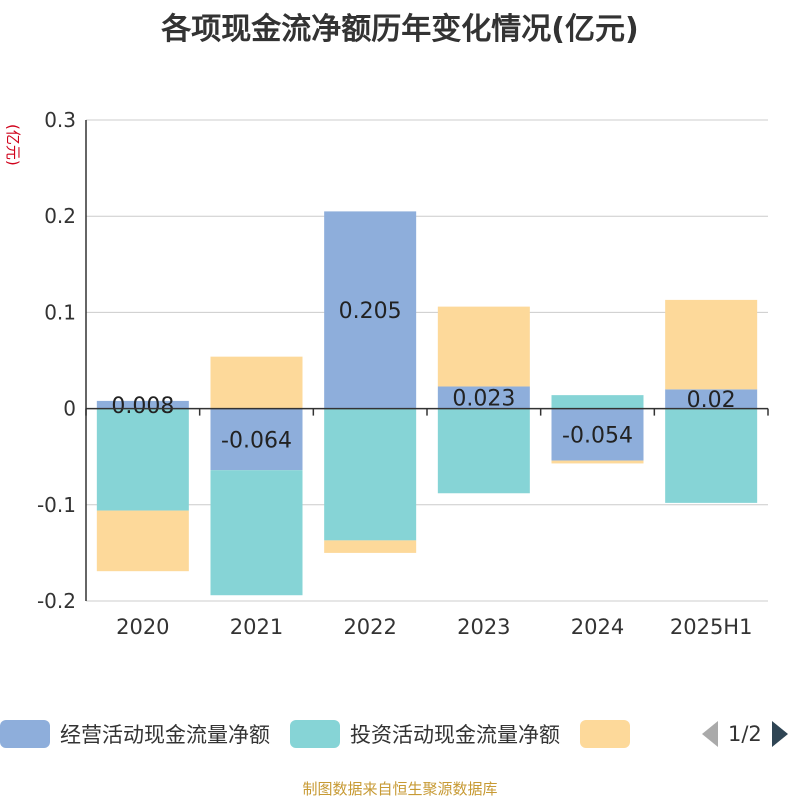 The image size is (800, 800). I want to click on x-tick-label: 2020, so click(142, 627).